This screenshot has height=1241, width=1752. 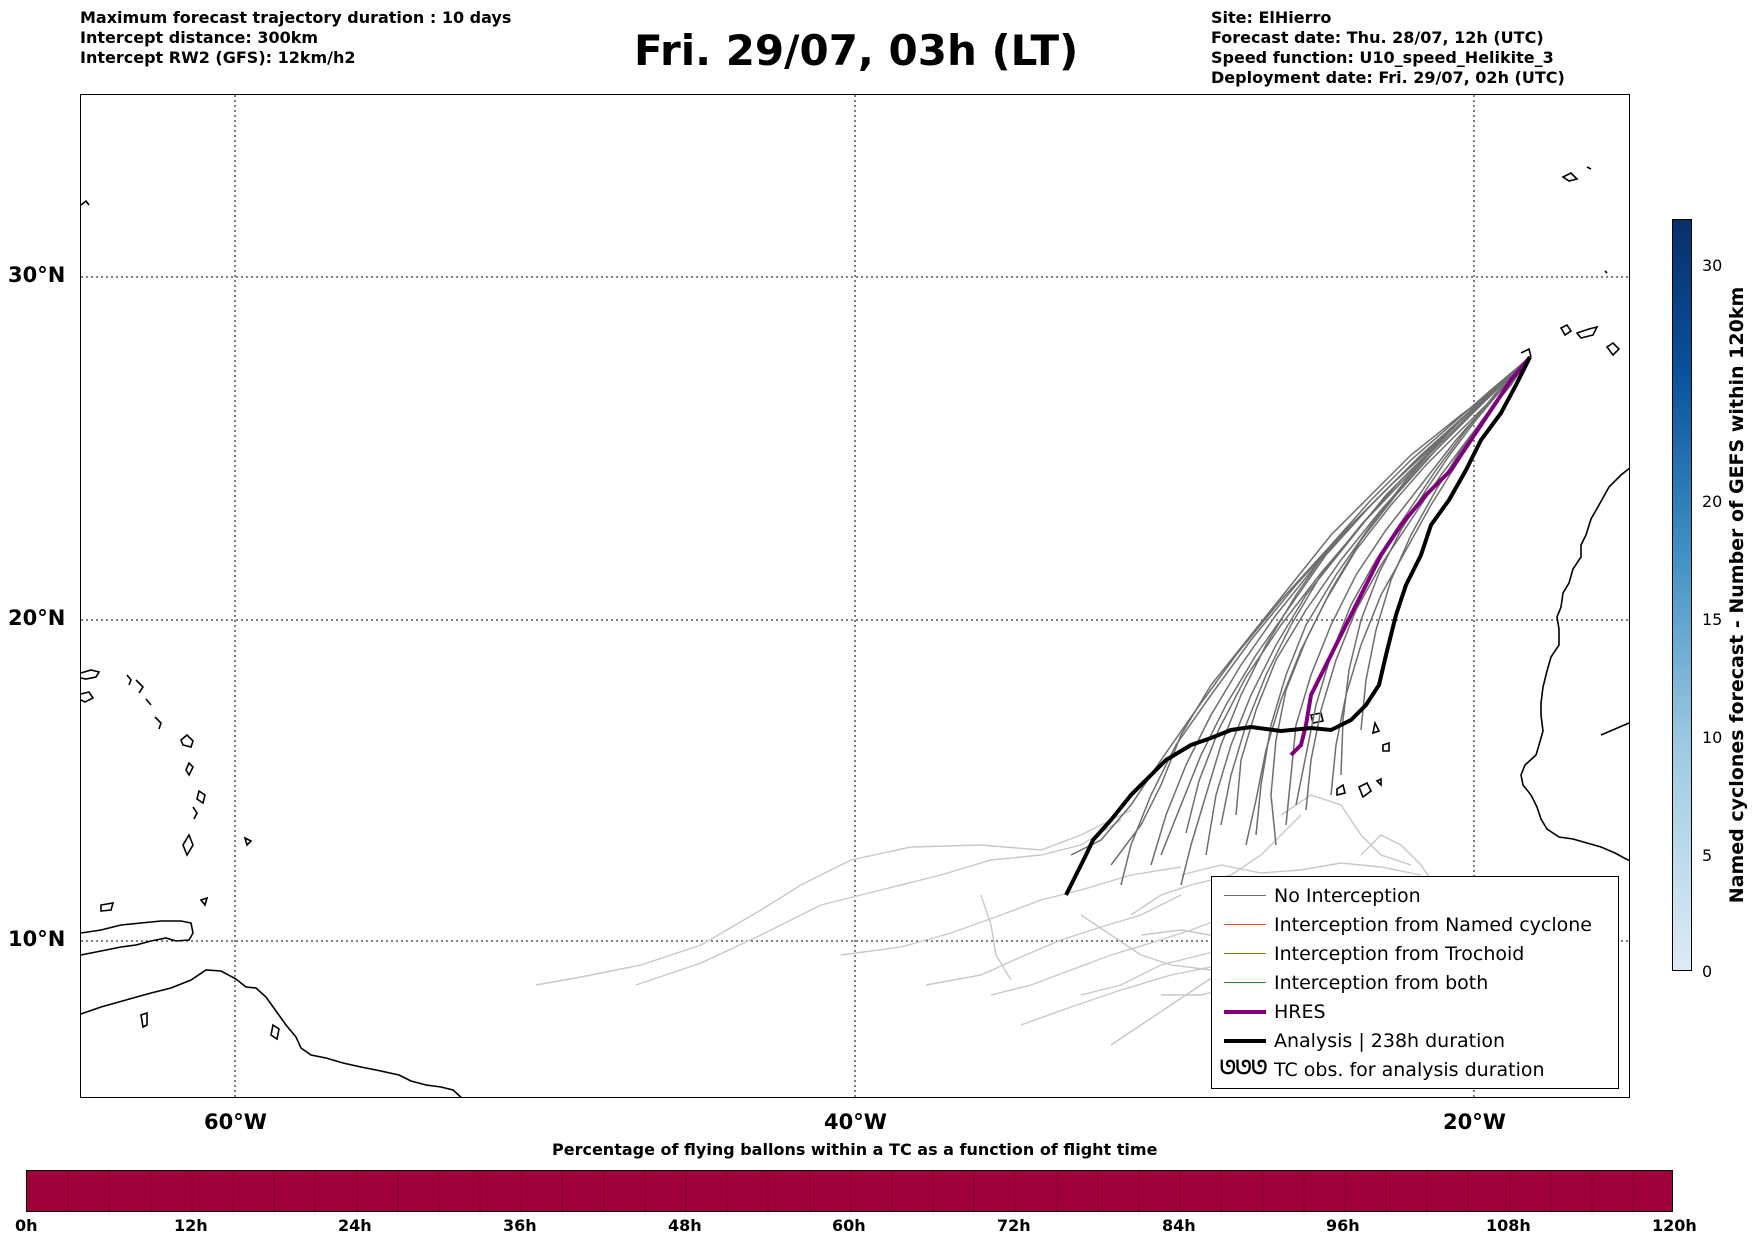 What do you see at coordinates (137, 938) in the screenshot?
I see `coast-trinidad` at bounding box center [137, 938].